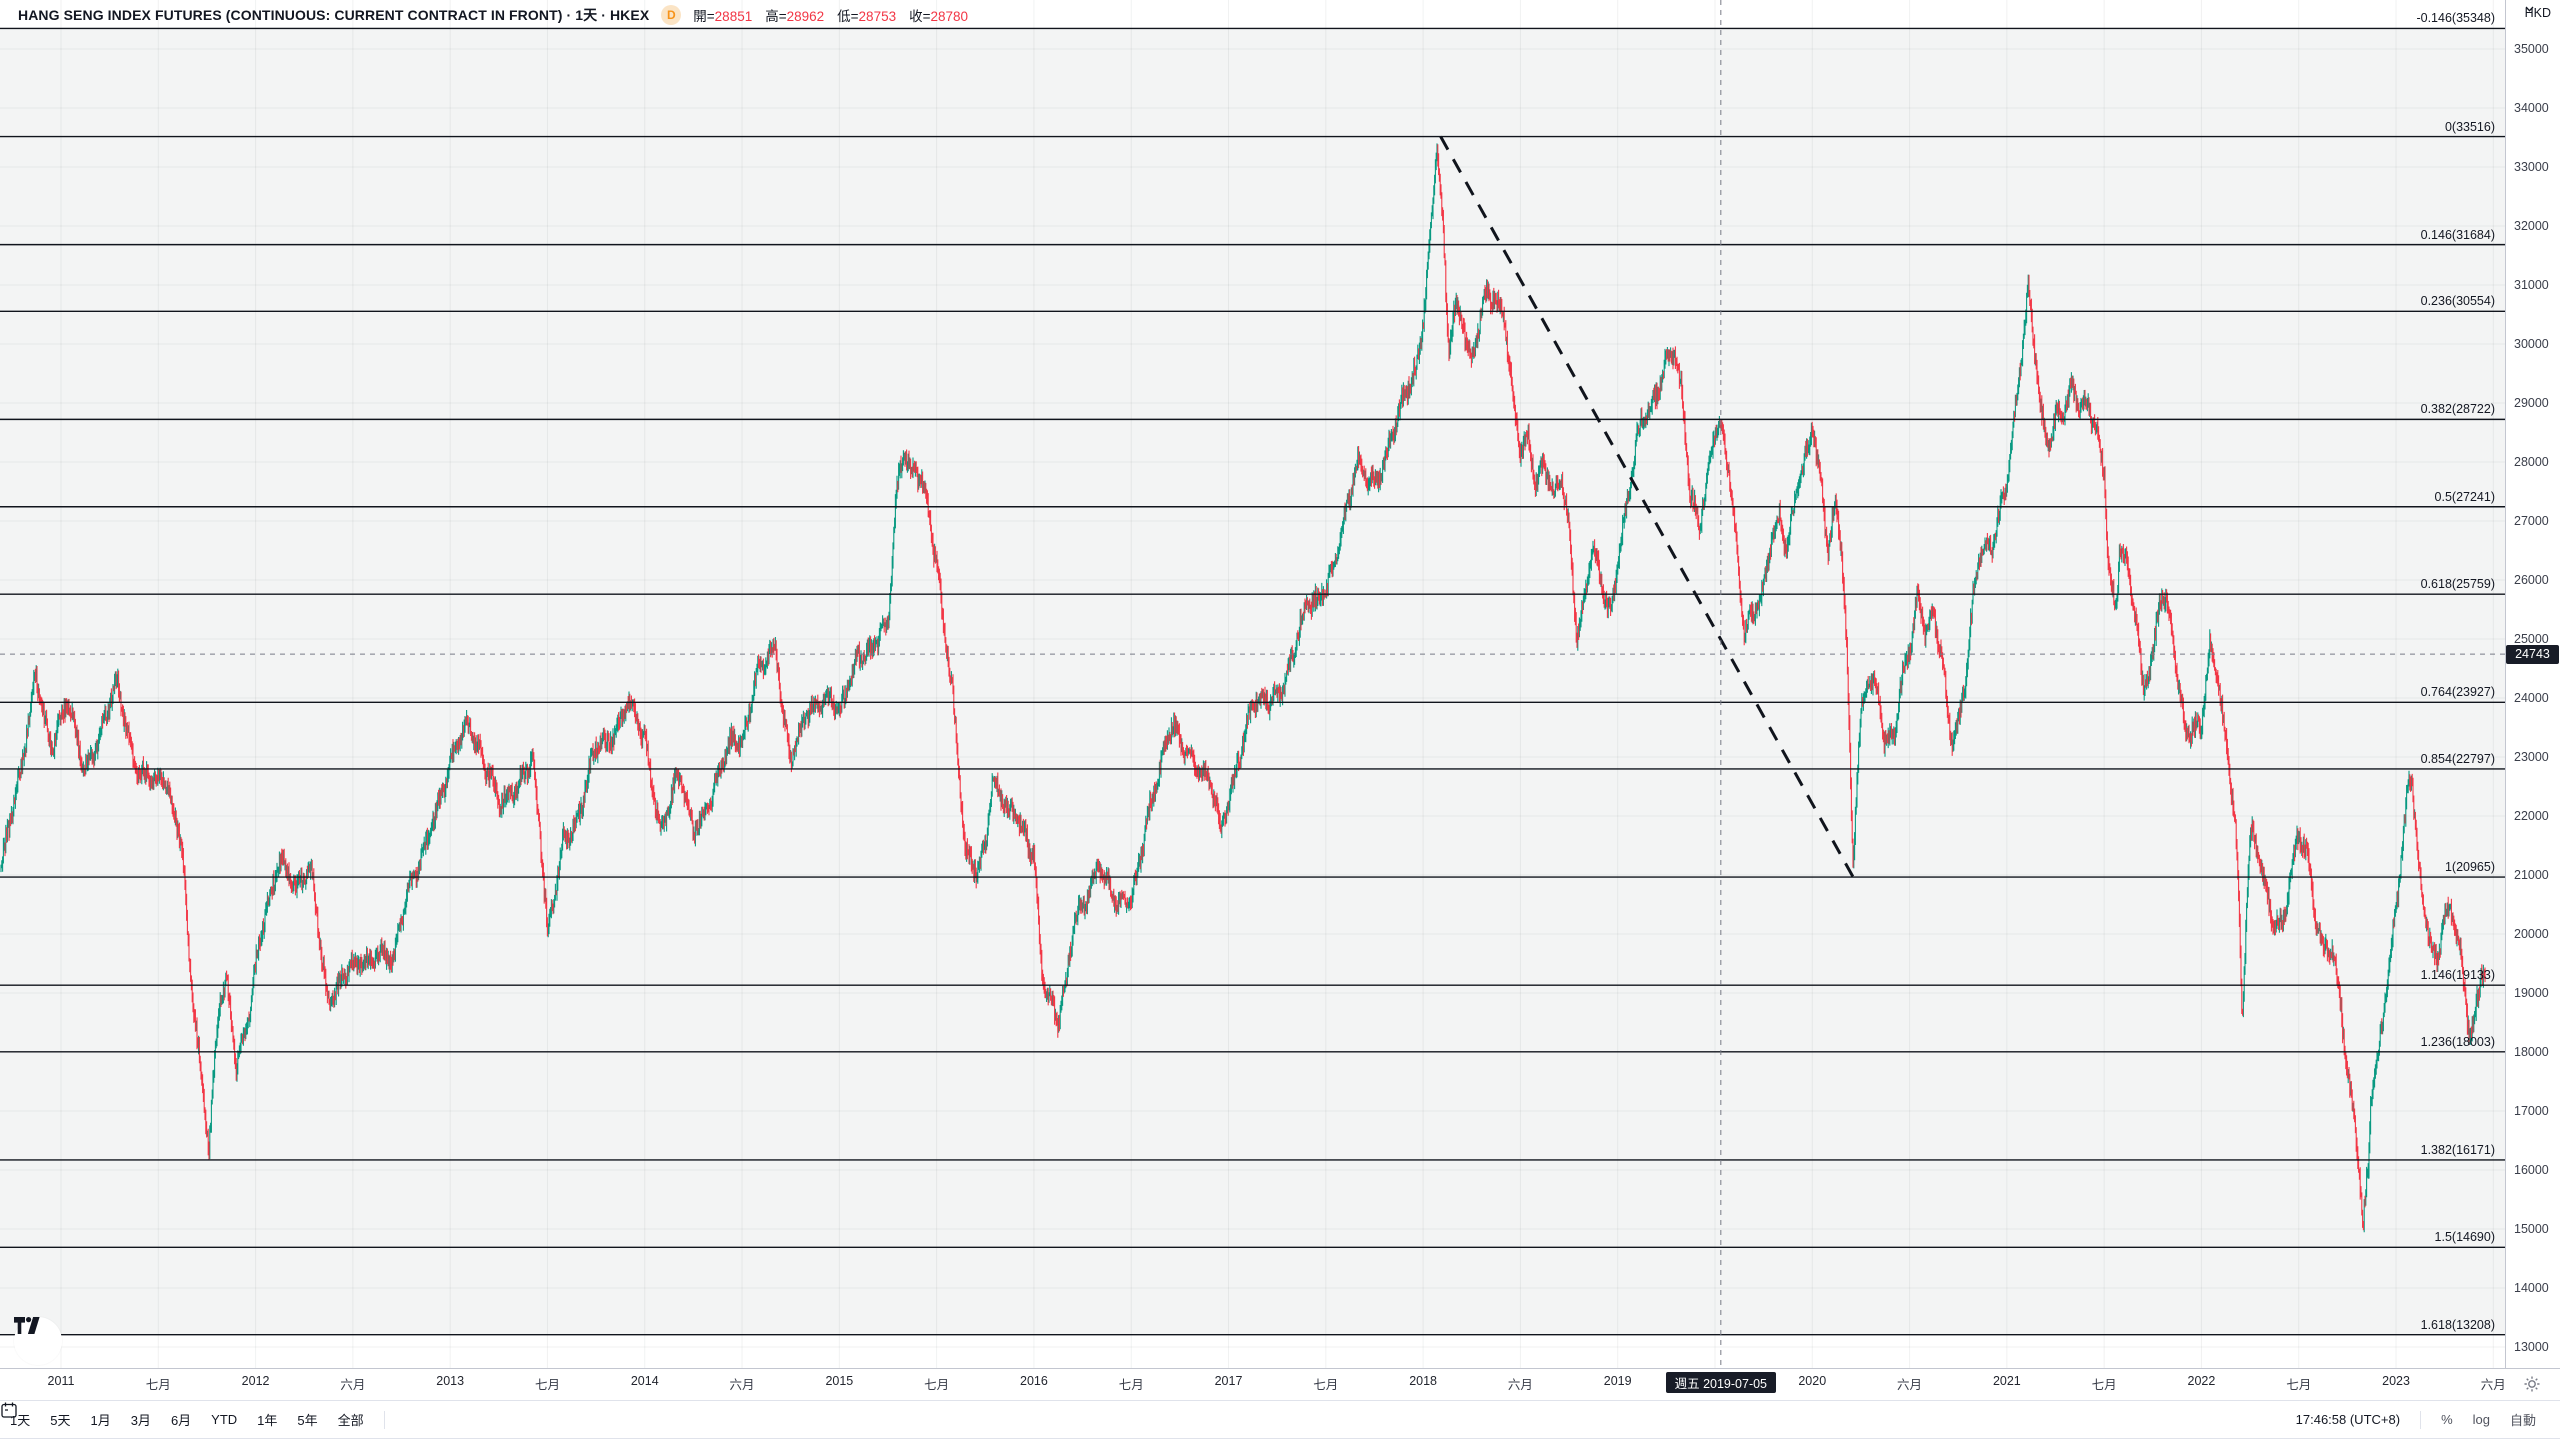 This screenshot has height=1440, width=2560. I want to click on tradingview-logo, so click(38, 1341).